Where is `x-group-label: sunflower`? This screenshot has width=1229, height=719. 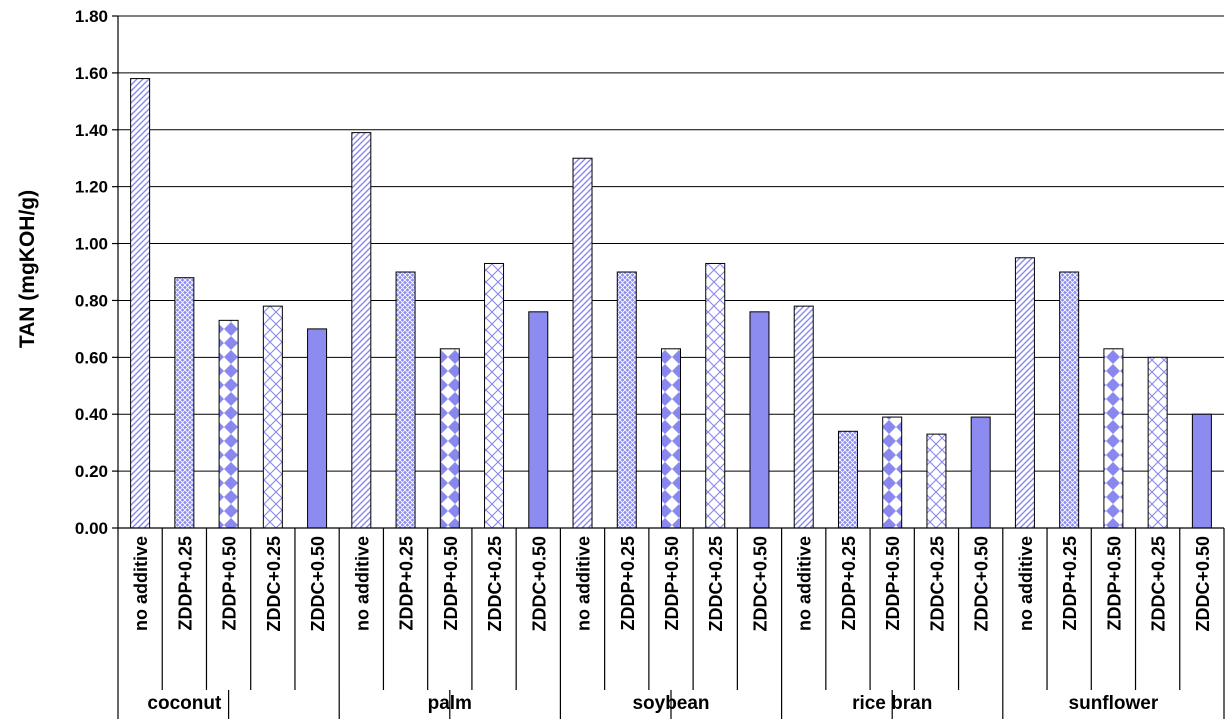 x-group-label: sunflower is located at coordinates (1114, 703).